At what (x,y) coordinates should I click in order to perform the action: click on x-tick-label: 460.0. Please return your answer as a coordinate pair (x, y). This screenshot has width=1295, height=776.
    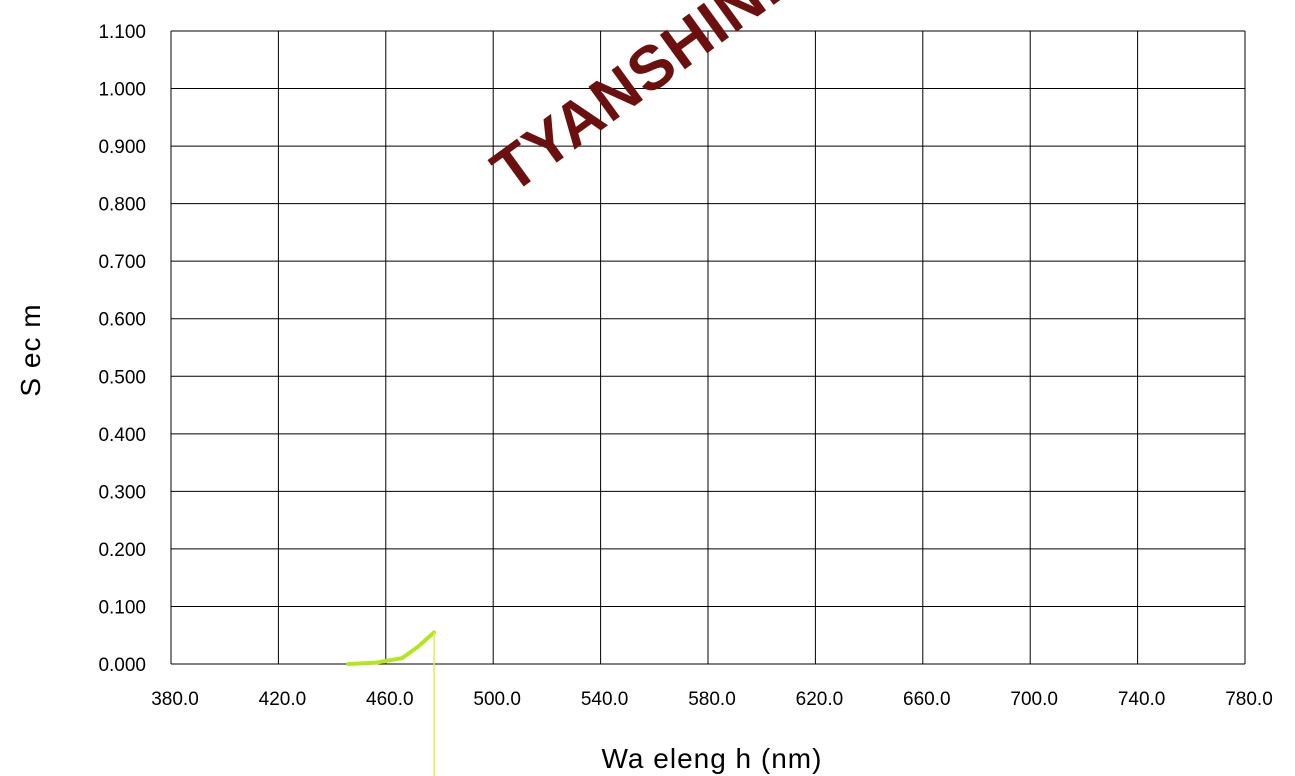
    Looking at the image, I should click on (390, 699).